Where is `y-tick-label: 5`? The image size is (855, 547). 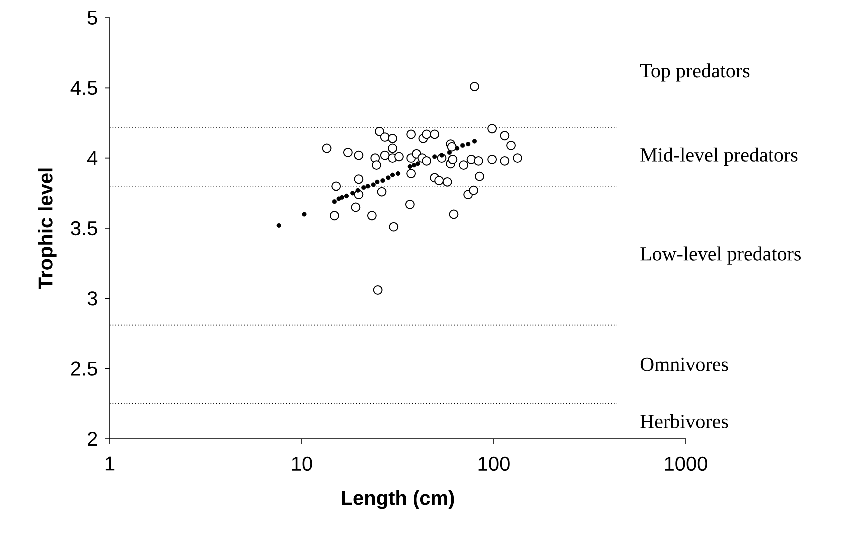 y-tick-label: 5 is located at coordinates (93, 18).